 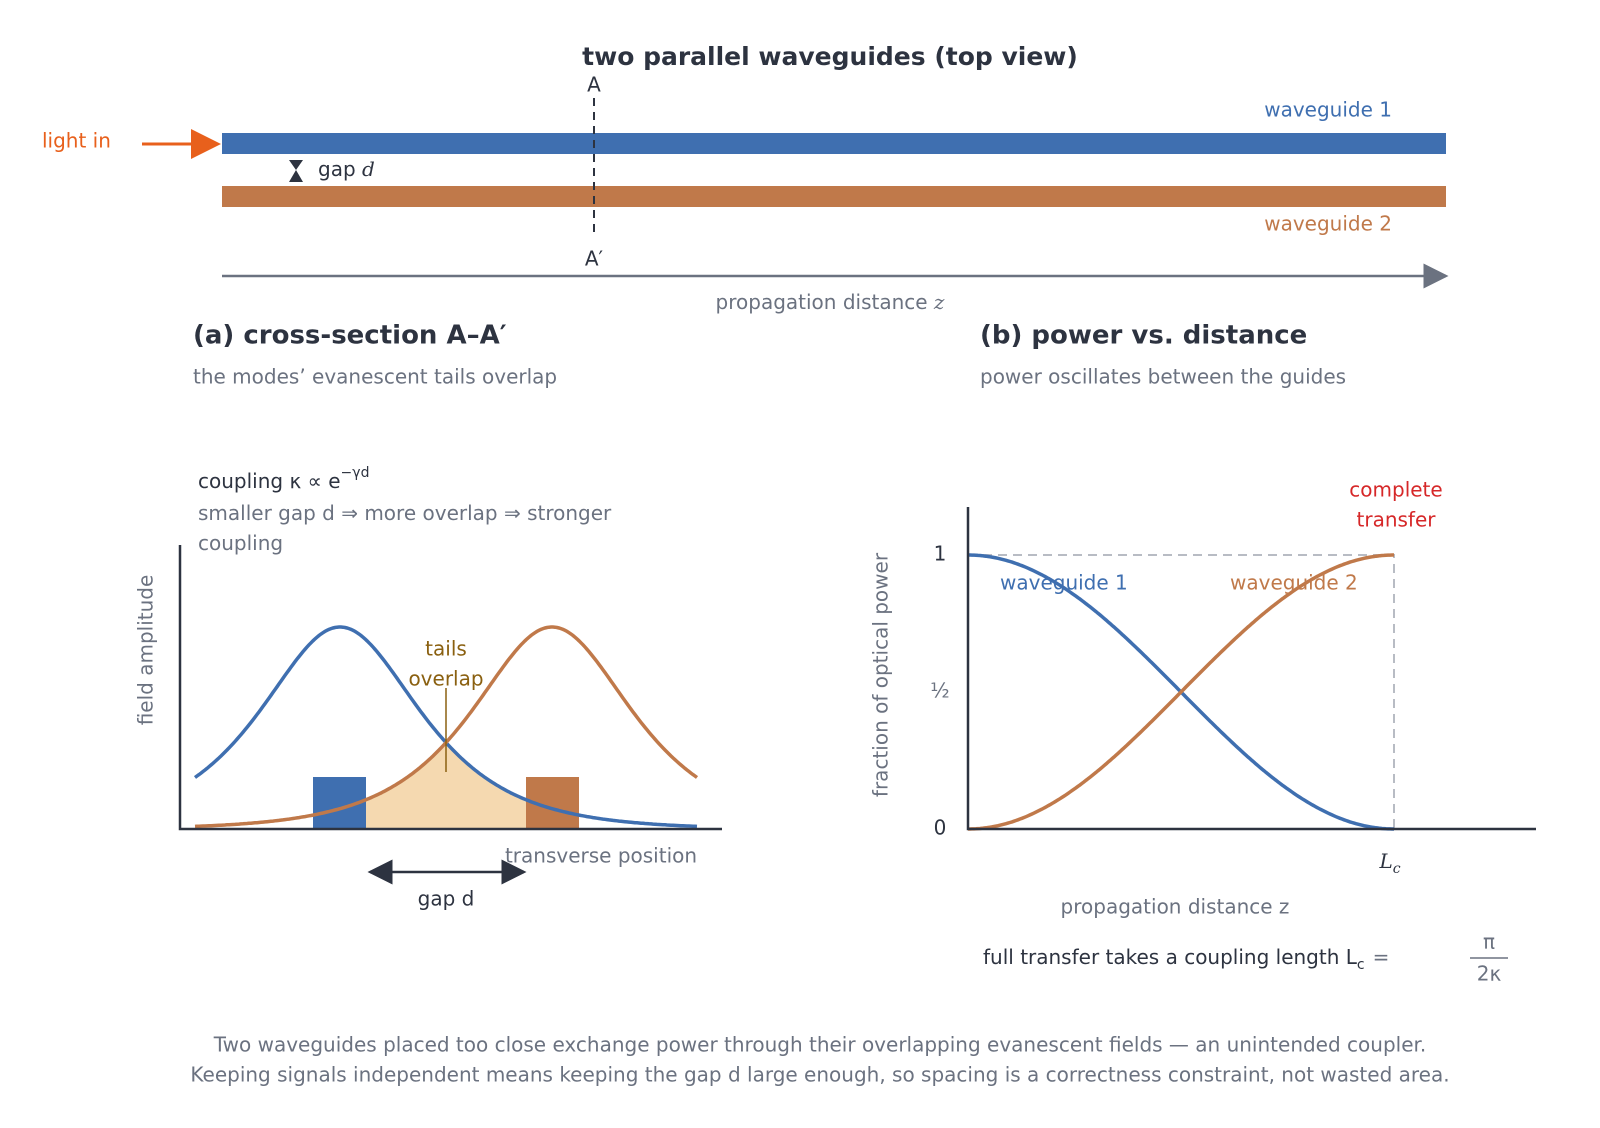 I want to click on transfer-label: transfer, so click(x=1397, y=520).